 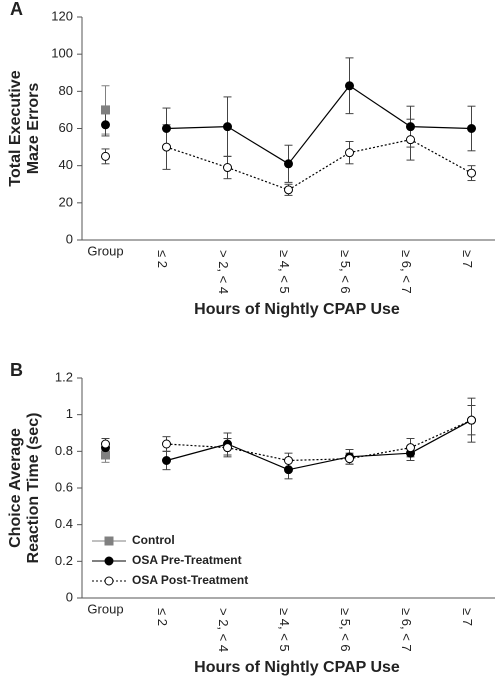 What do you see at coordinates (66, 127) in the screenshot?
I see `y-tick-label: 60` at bounding box center [66, 127].